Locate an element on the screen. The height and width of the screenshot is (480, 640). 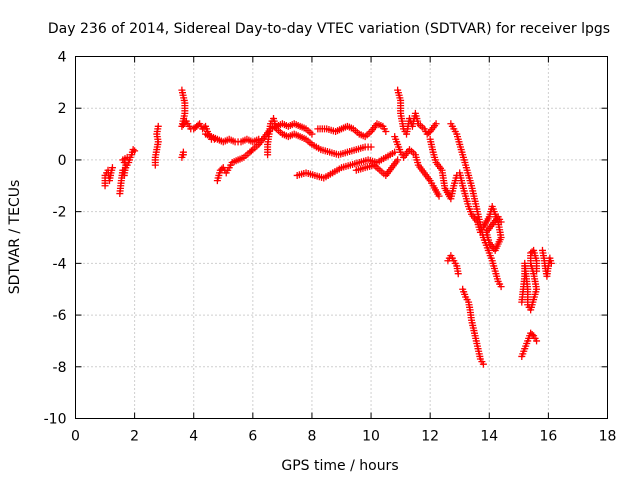
y-tick-label: -10 is located at coordinates (55, 420).